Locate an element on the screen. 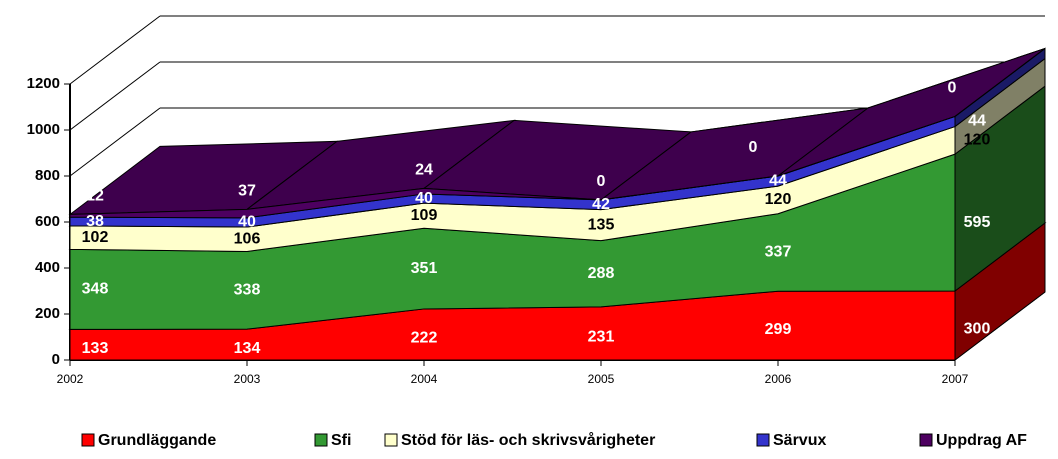 Image resolution: width=1058 pixels, height=459 pixels. area-side is located at coordinates (1000, 82).